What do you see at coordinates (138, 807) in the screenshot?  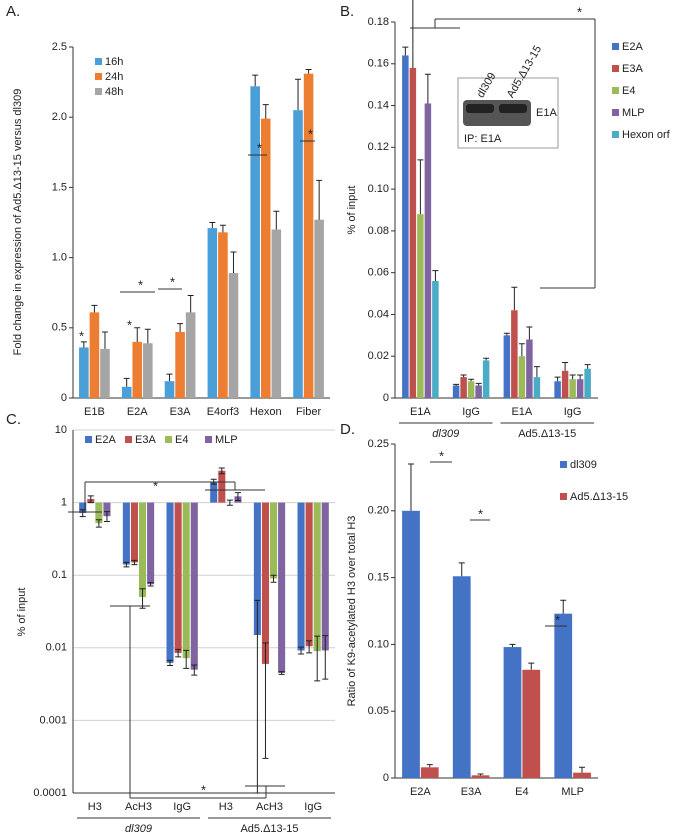 I see `x-tick-label: AcH3` at bounding box center [138, 807].